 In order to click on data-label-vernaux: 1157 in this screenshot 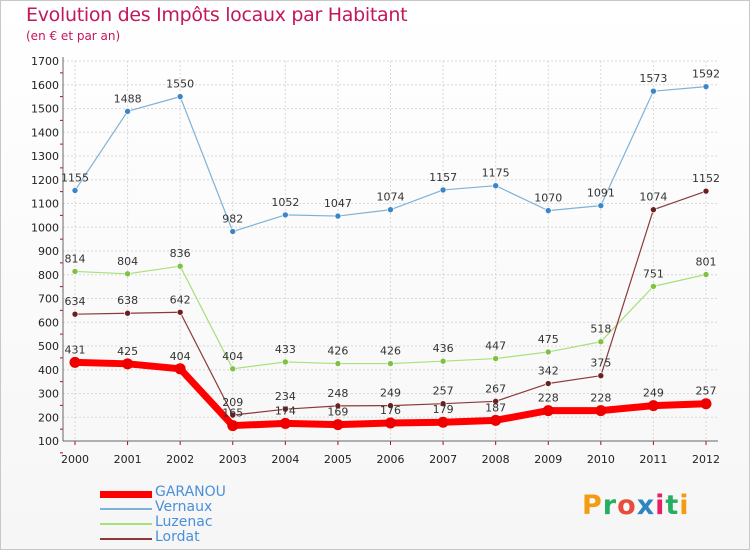, I will do `click(443, 177)`.